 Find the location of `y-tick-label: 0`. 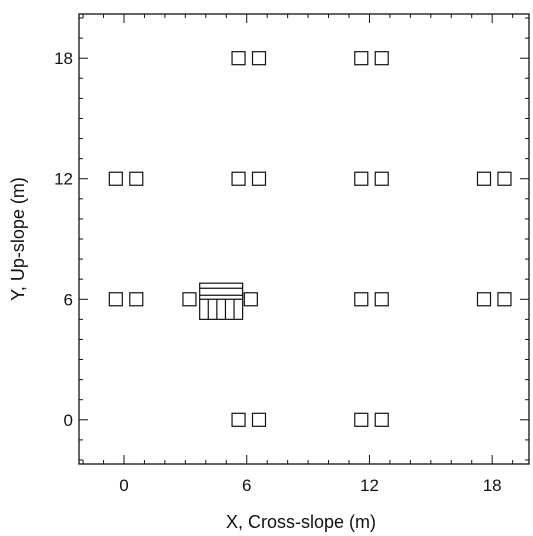

y-tick-label: 0 is located at coordinates (68, 420).